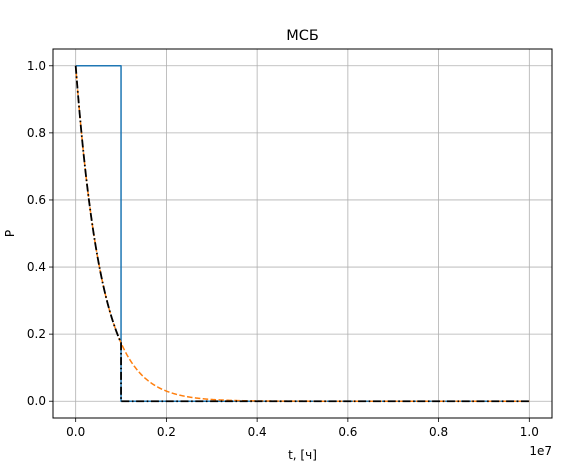 This screenshot has width=568, height=472. Describe the element at coordinates (36, 66) in the screenshot. I see `y-tick-label: 1.0` at that location.